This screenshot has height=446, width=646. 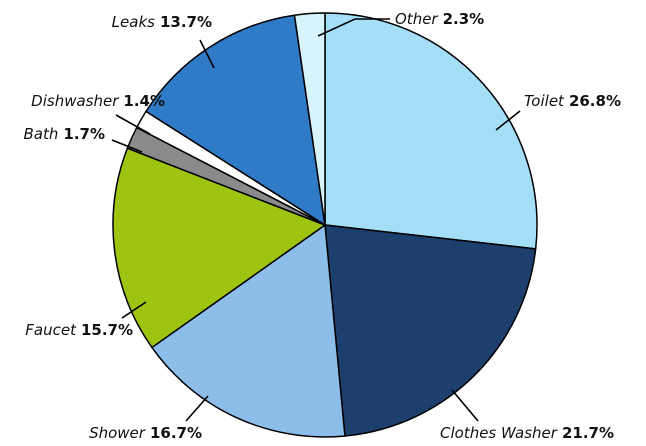 I want to click on slice-label: Other 2.3%, so click(x=439, y=19).